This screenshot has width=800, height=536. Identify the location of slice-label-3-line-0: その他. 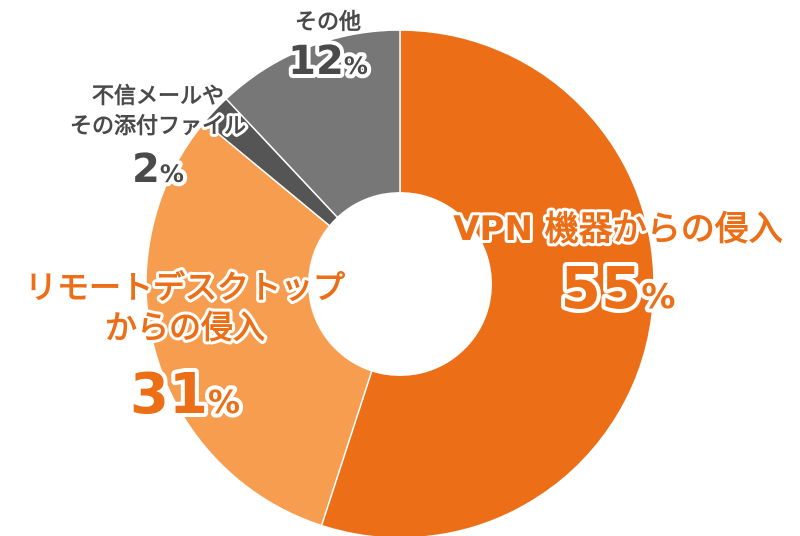
(328, 22).